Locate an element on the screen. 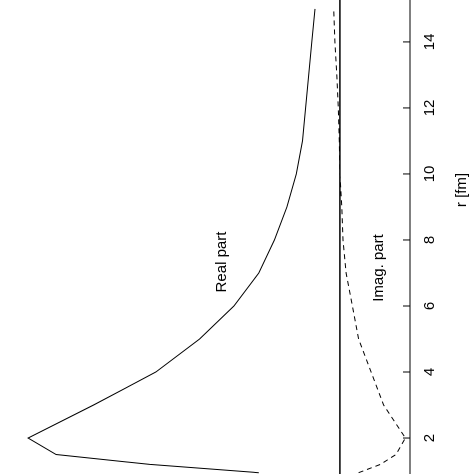  x-tick-label: 8 is located at coordinates (429, 240).